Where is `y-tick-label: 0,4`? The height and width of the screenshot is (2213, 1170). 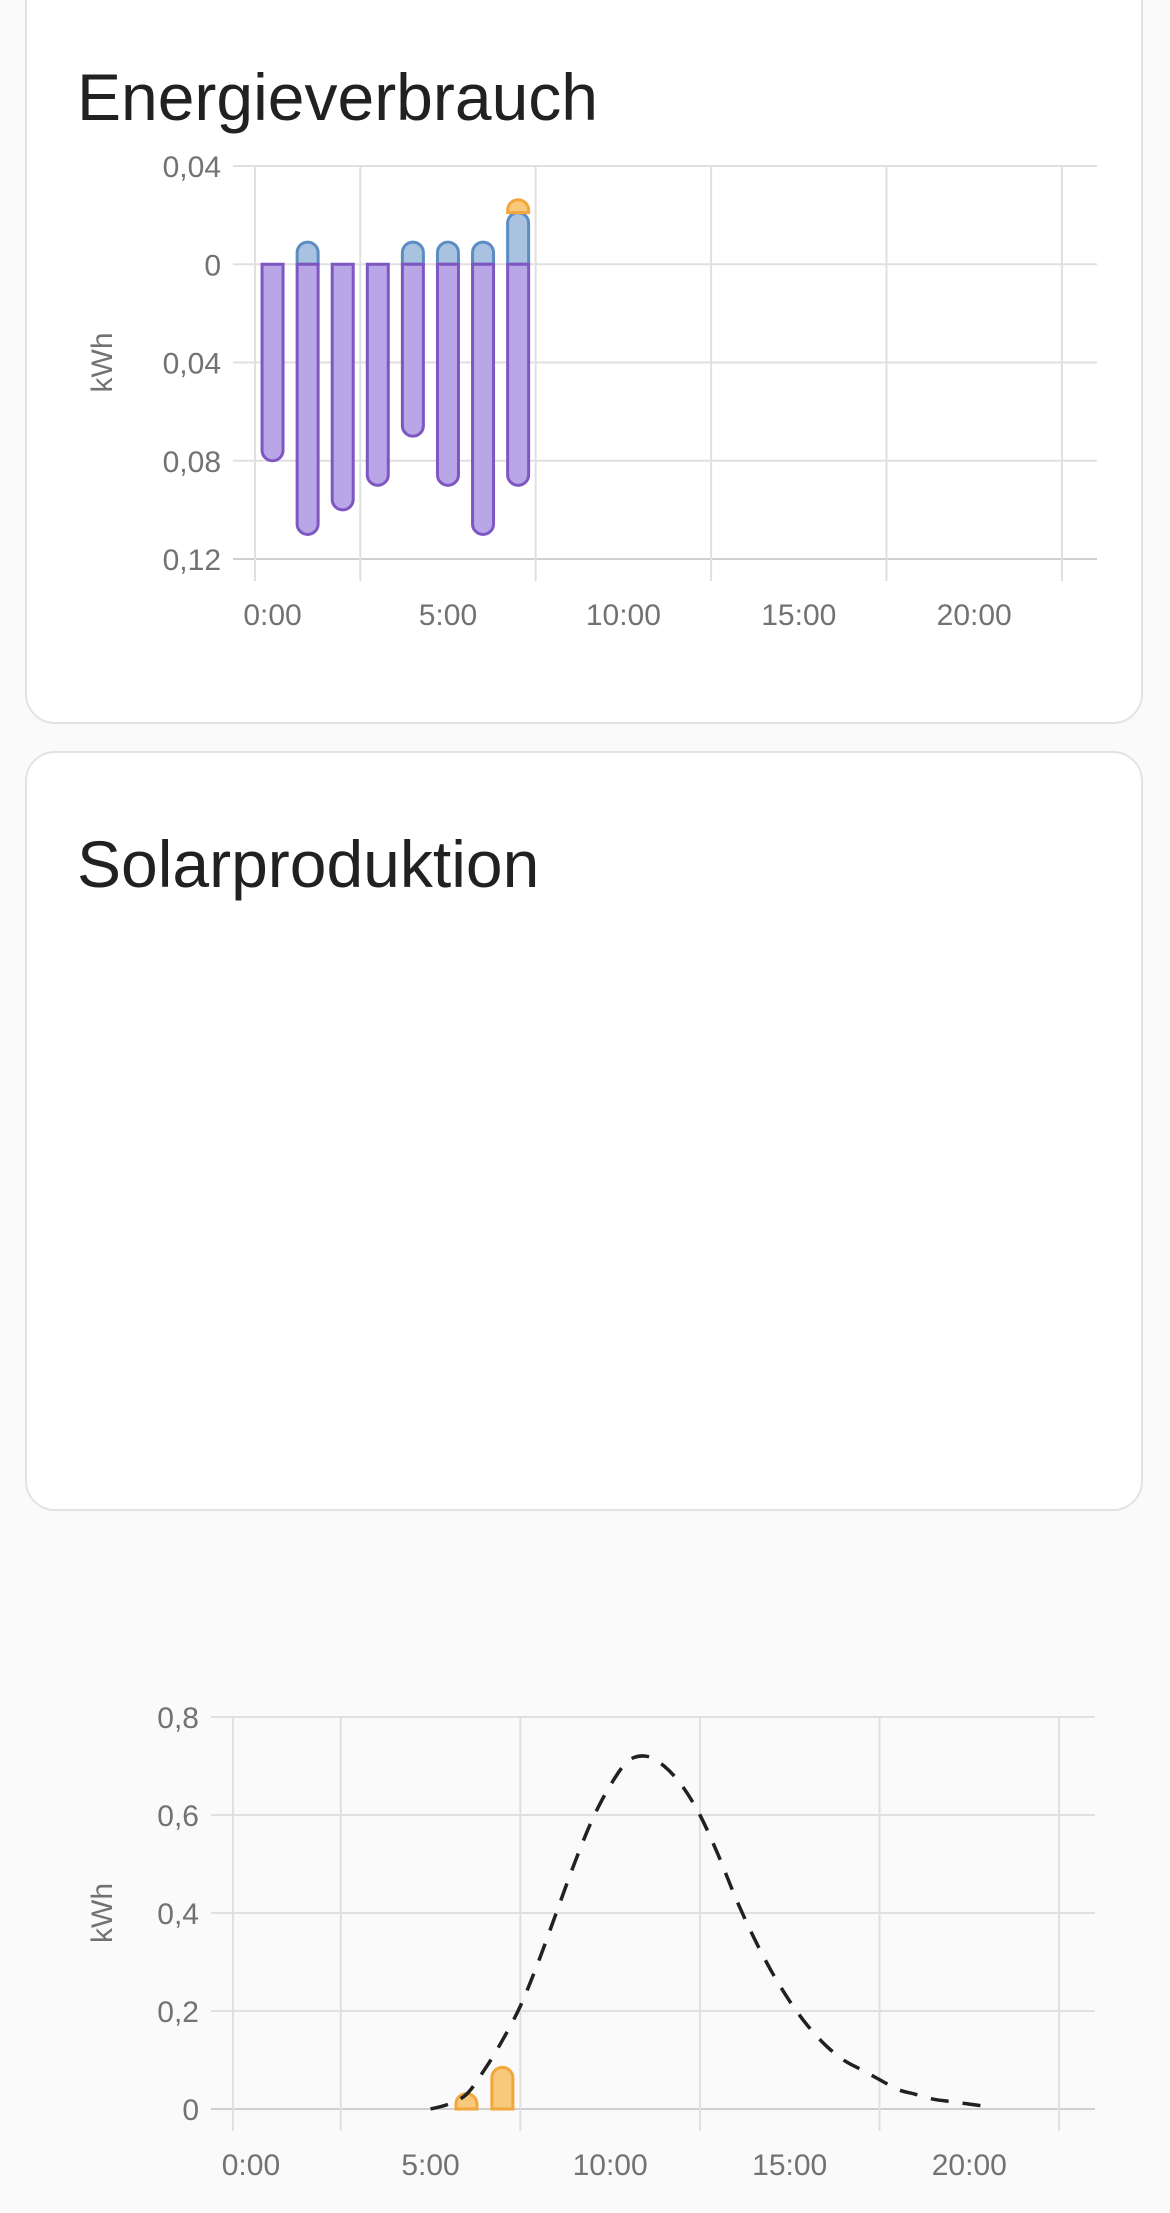 y-tick-label: 0,4 is located at coordinates (178, 1914).